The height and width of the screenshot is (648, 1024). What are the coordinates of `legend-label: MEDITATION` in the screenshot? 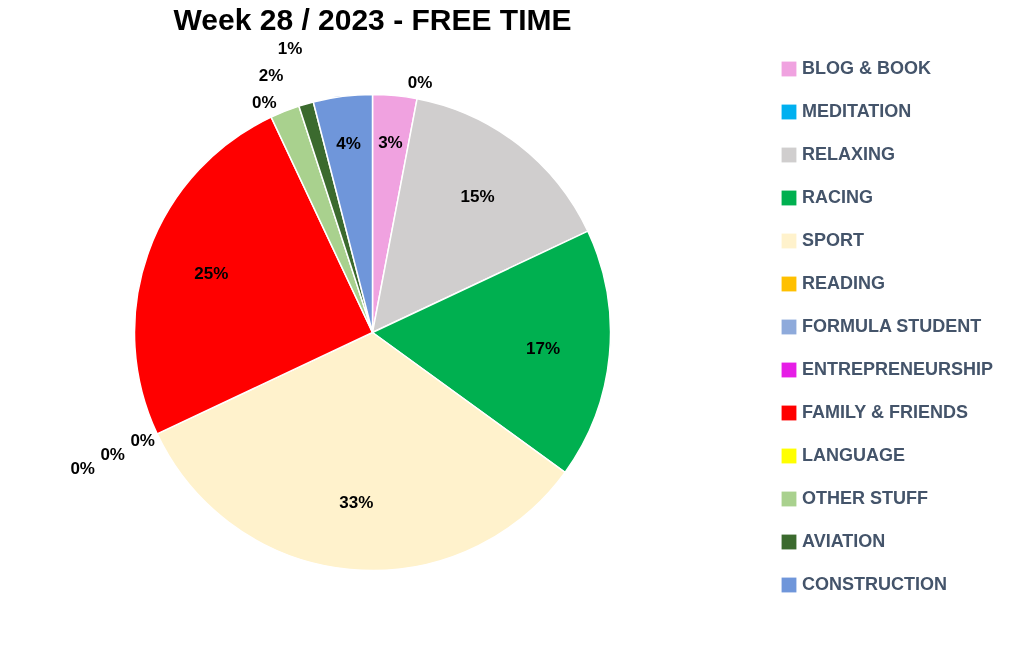 It's located at (857, 111).